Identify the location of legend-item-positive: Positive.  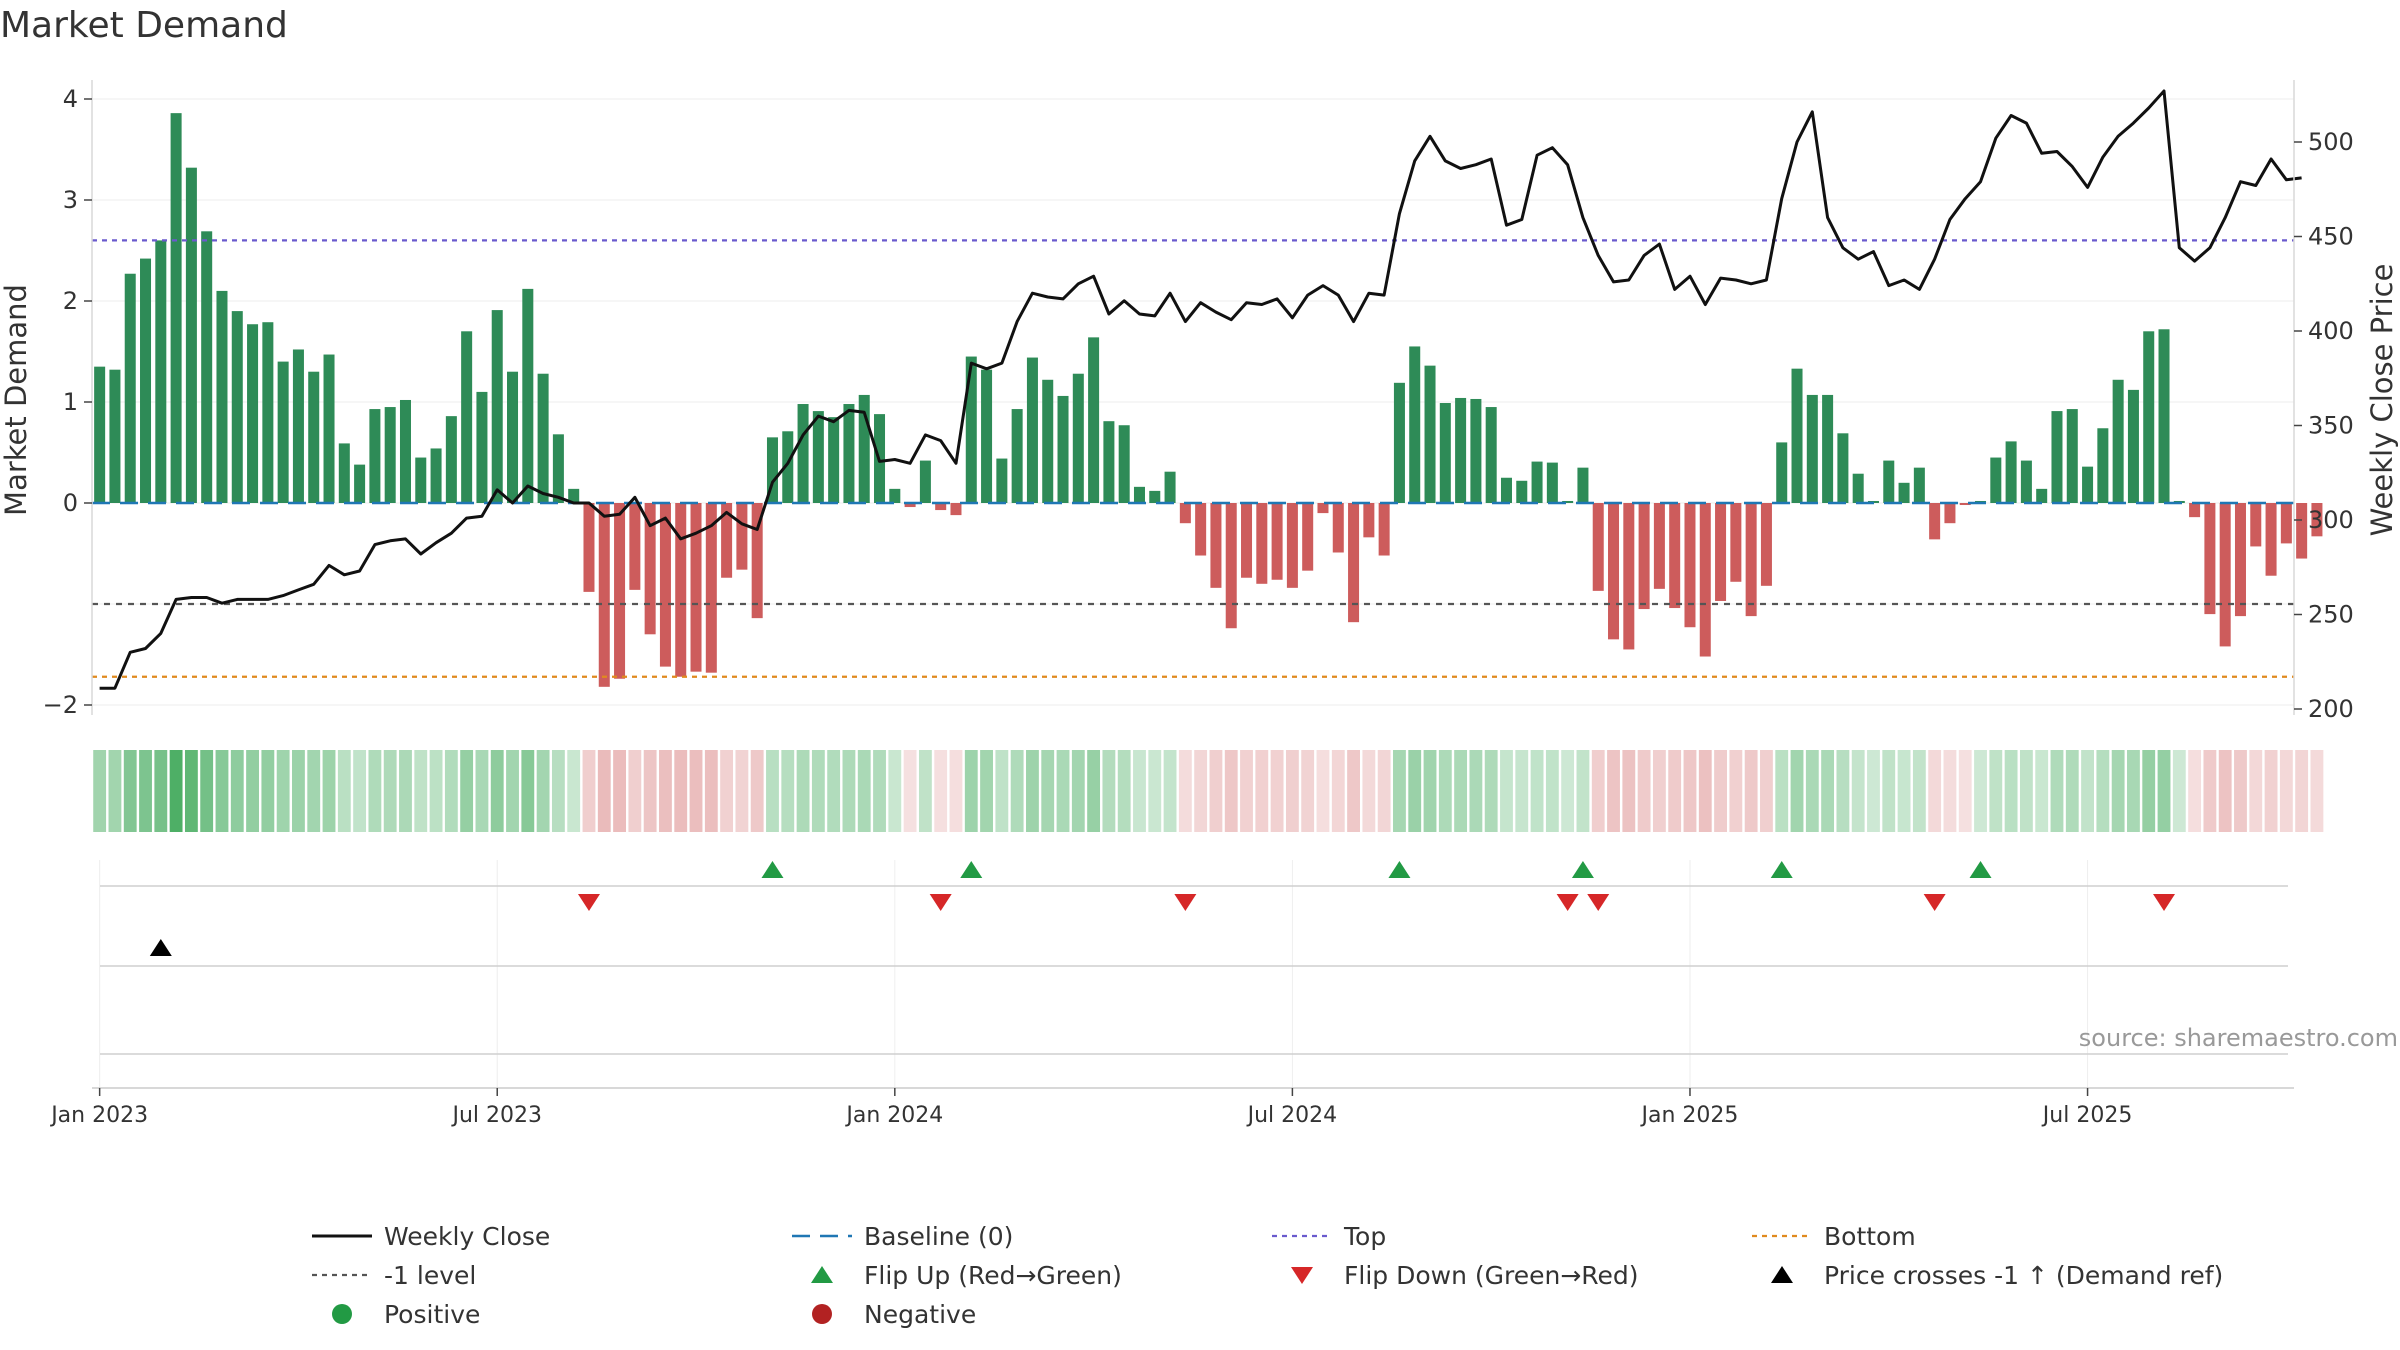
(406, 1314).